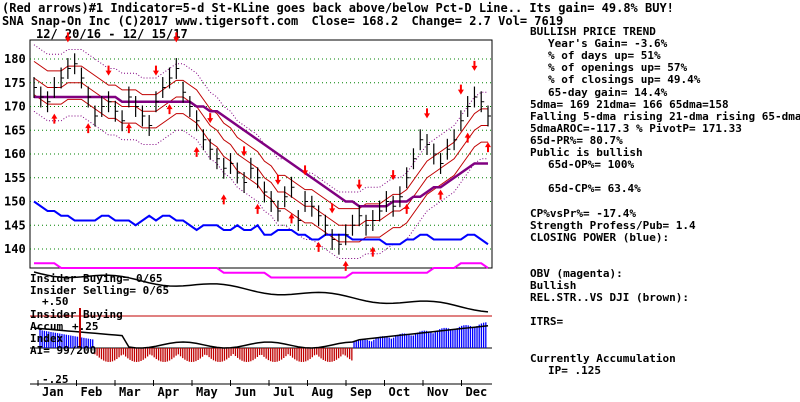 This screenshot has width=800, height=402. What do you see at coordinates (47, 326) in the screenshot?
I see `accum-label: Accum` at bounding box center [47, 326].